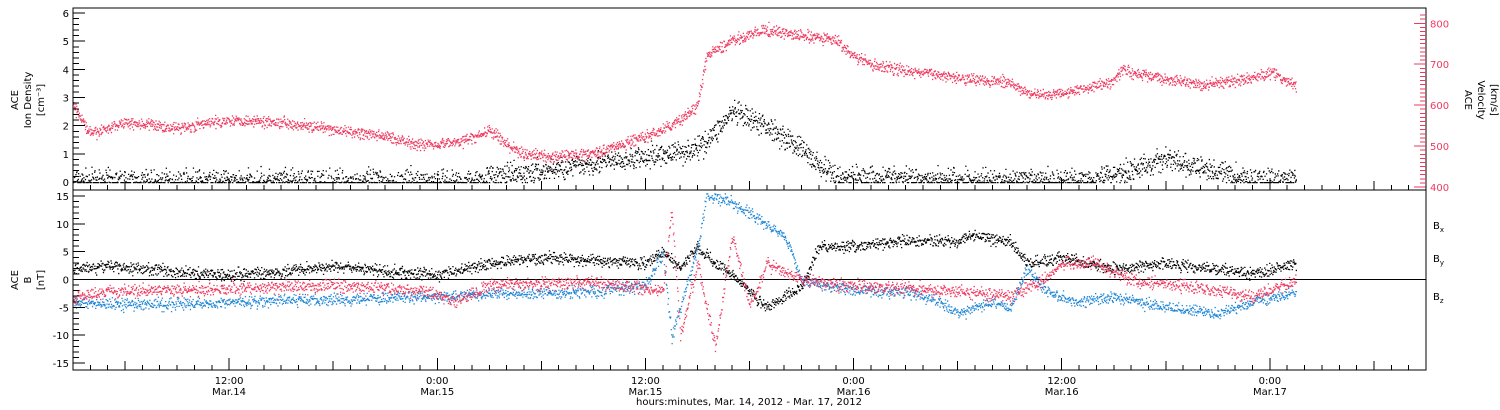  I want to click on legend-bx: Bx, so click(1438, 227).